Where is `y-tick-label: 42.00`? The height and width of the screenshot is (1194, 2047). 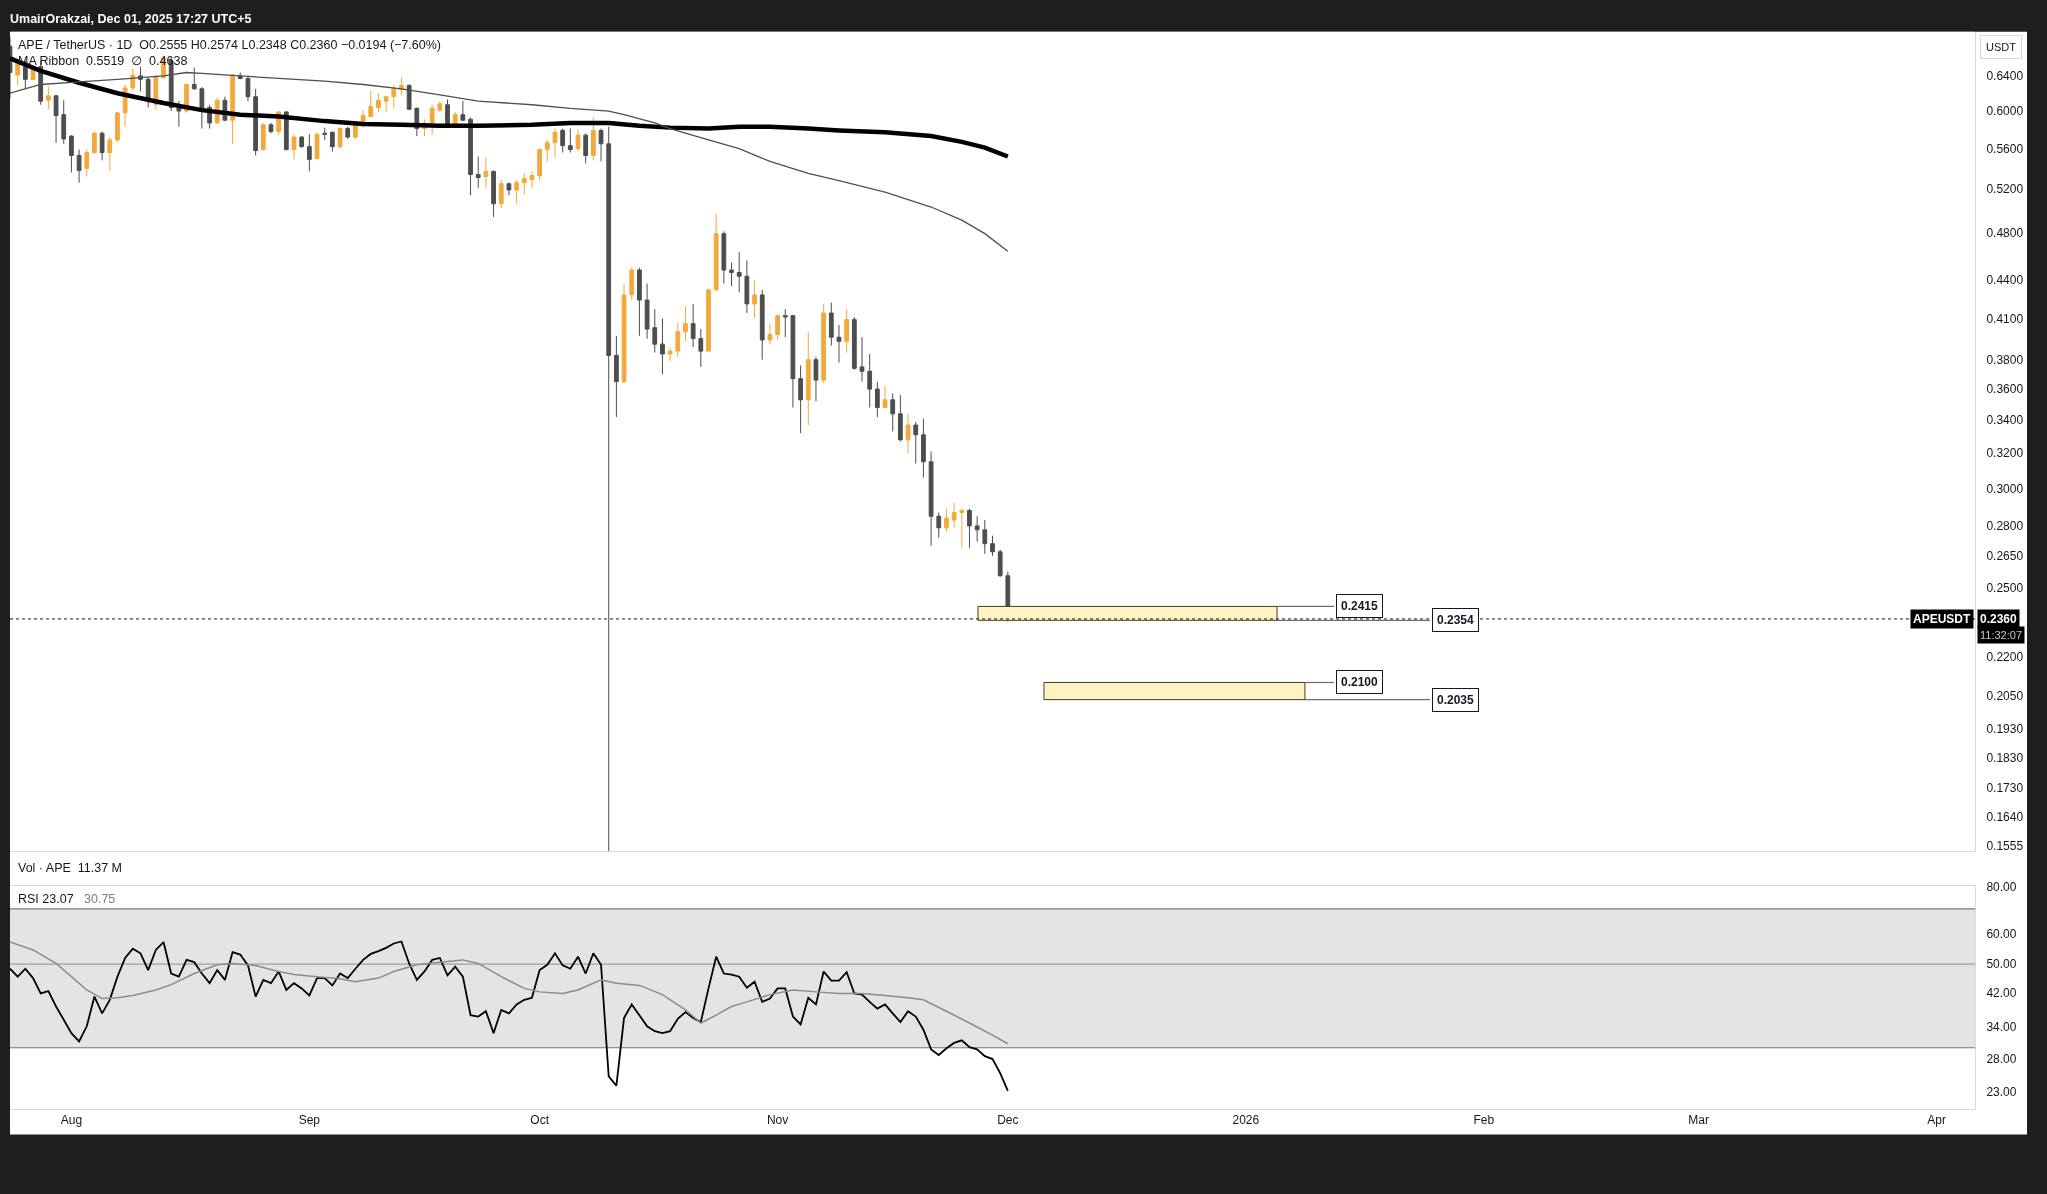
y-tick-label: 42.00 is located at coordinates (2001, 992).